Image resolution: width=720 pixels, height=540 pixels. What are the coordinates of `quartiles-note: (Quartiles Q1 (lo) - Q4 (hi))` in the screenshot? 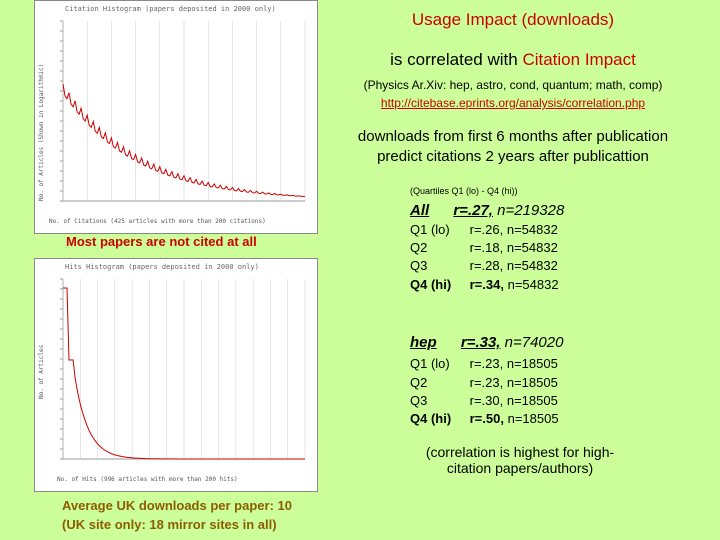 It's located at (464, 191).